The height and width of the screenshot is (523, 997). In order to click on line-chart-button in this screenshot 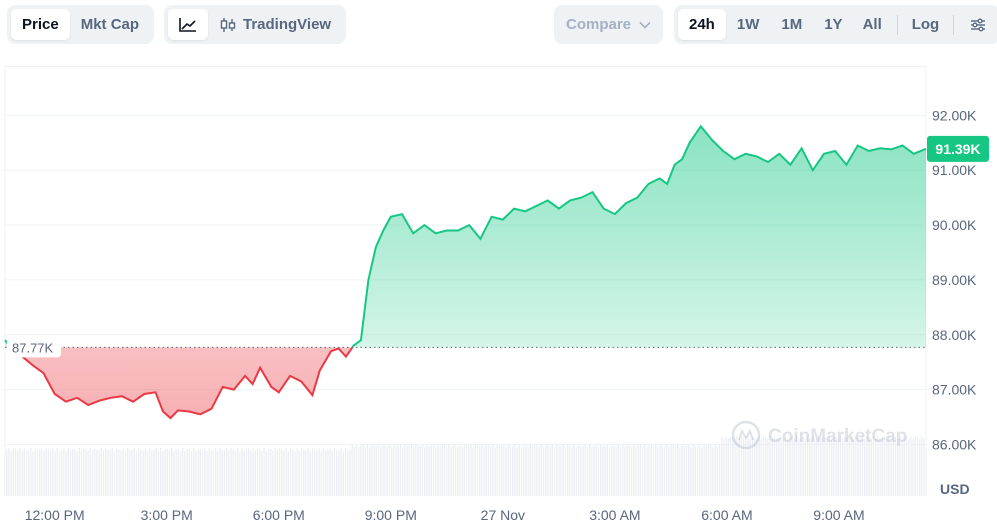, I will do `click(188, 24)`.